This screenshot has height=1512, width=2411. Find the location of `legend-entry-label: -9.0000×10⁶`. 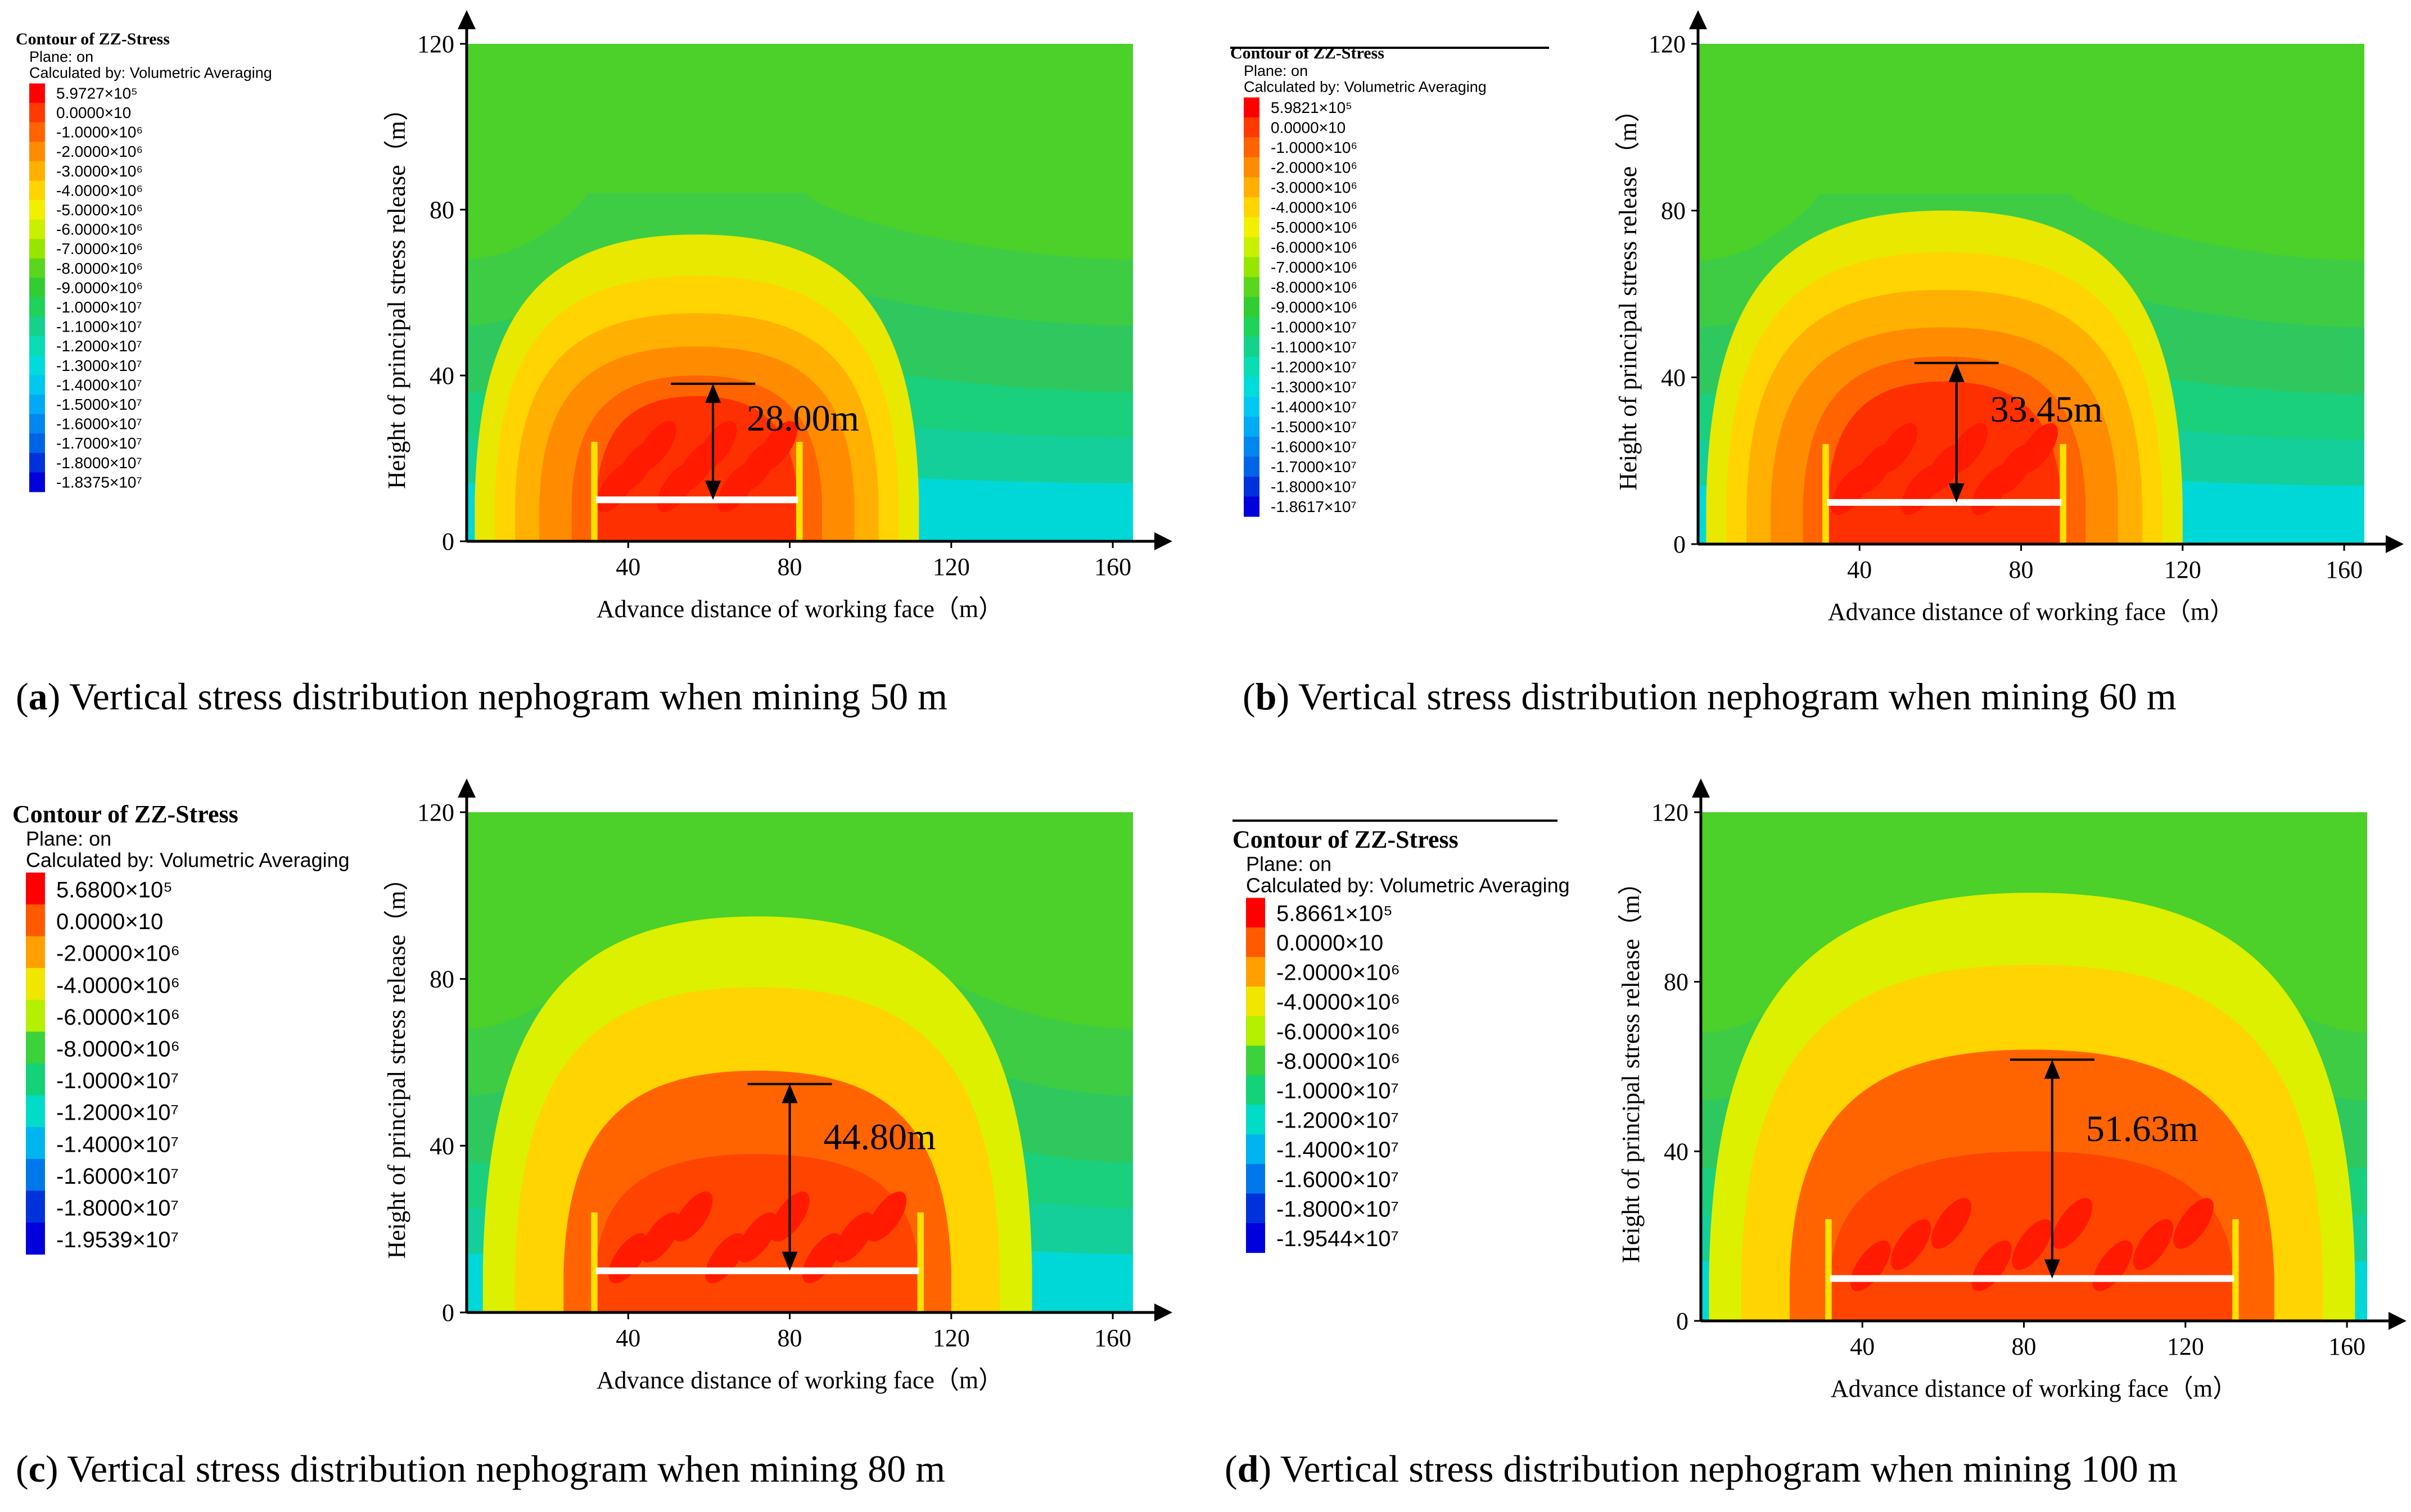

legend-entry-label: -9.0000×10⁶ is located at coordinates (99, 287).